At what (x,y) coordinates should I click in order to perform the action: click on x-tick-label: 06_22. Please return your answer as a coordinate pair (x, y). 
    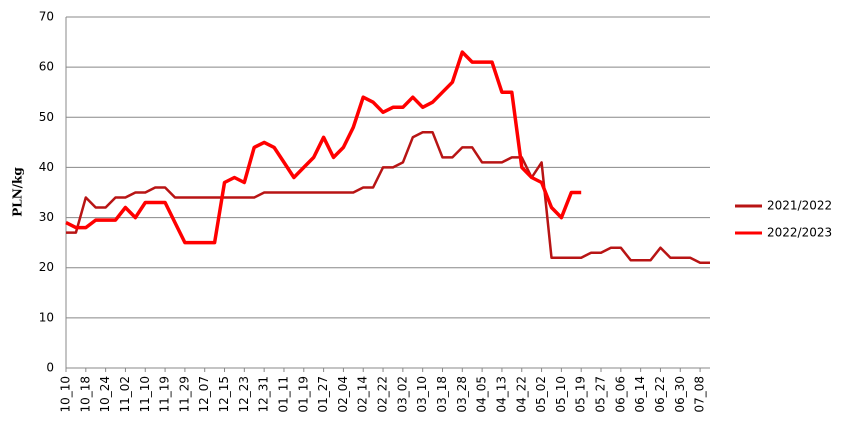
    Looking at the image, I should click on (660, 394).